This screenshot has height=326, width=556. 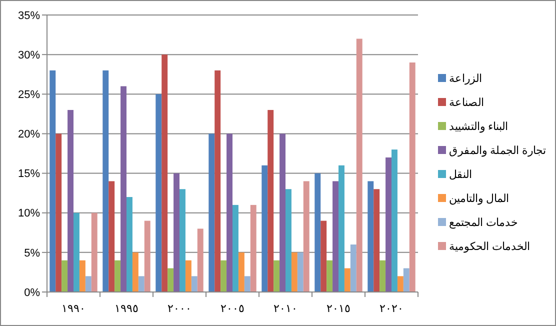 What do you see at coordinates (32, 253) in the screenshot?
I see `y-tick-label: 5%` at bounding box center [32, 253].